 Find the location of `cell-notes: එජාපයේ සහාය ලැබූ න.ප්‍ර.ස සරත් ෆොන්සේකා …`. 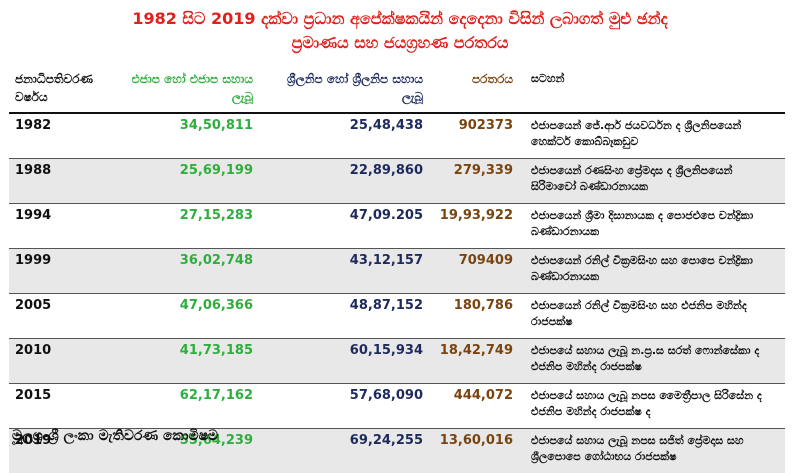

cell-notes: එජාපයේ සහාය ලැබූ න.ප්‍ර.ස සරත් ෆොන්සේකා … is located at coordinates (652, 361).